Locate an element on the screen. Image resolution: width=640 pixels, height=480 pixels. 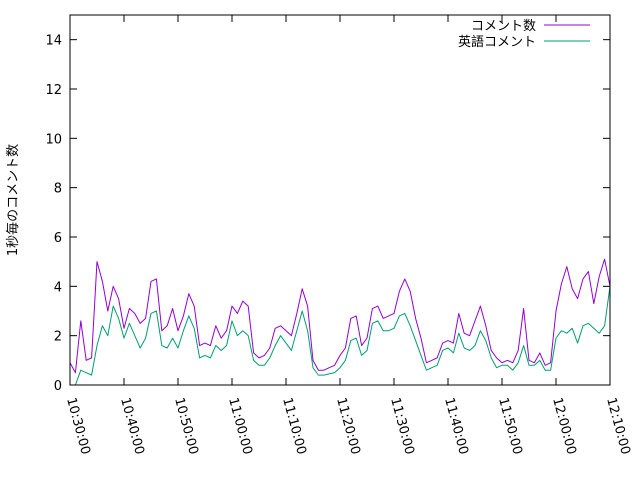
x-tick-label: 12:00:00 is located at coordinates (564, 426).